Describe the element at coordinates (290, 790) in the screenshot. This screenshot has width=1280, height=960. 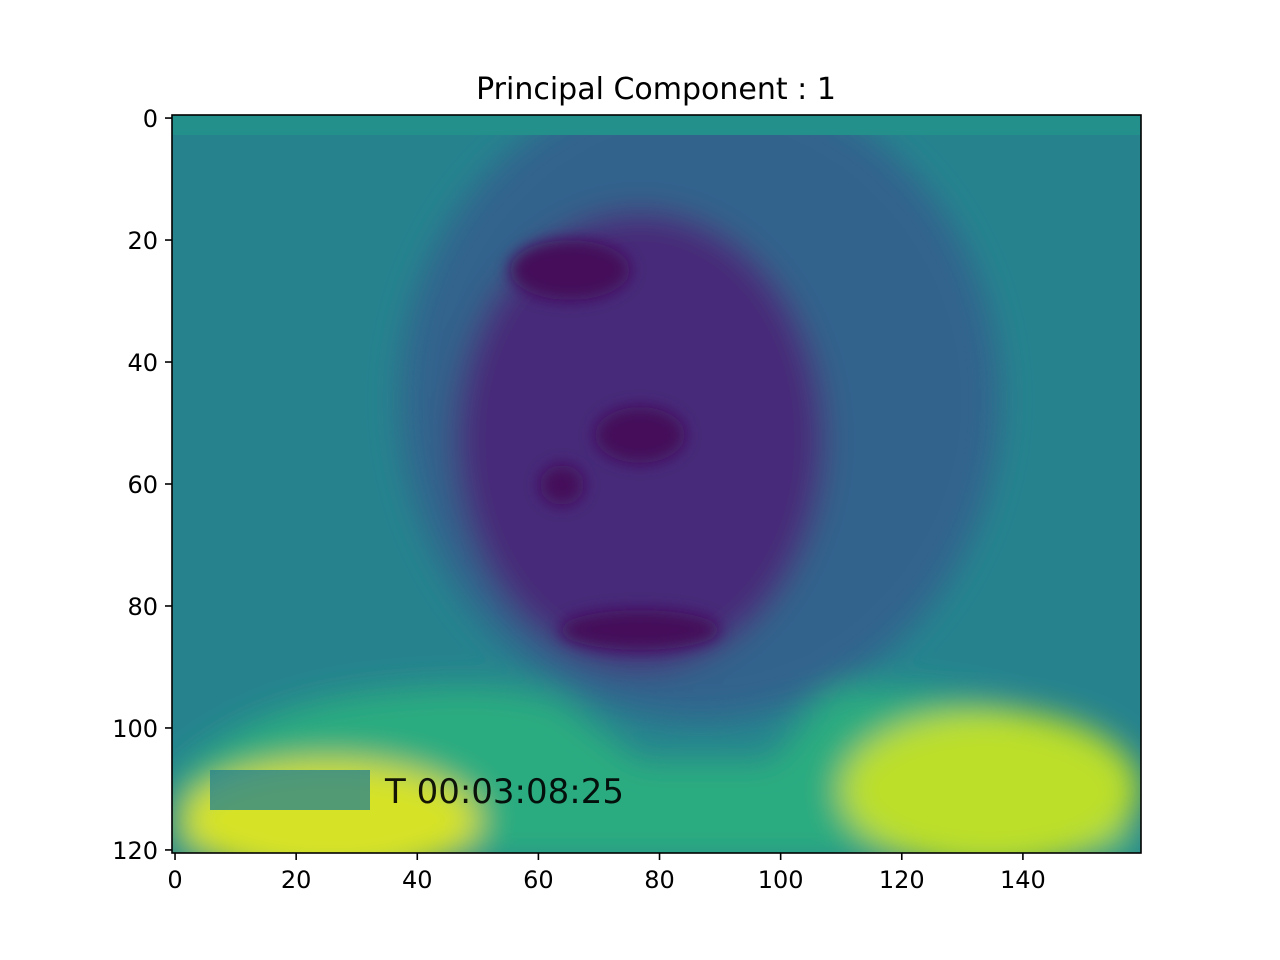
I see `timestamp-box` at that location.